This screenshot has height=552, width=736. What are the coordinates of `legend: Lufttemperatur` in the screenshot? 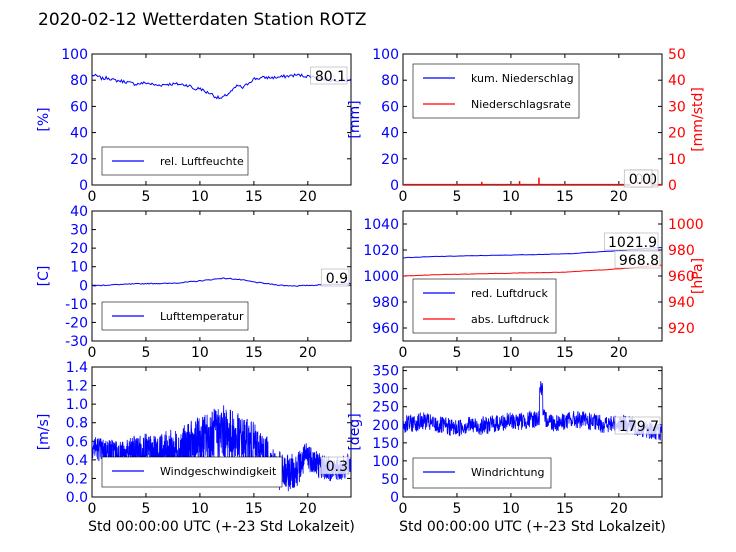 It's located at (175, 316).